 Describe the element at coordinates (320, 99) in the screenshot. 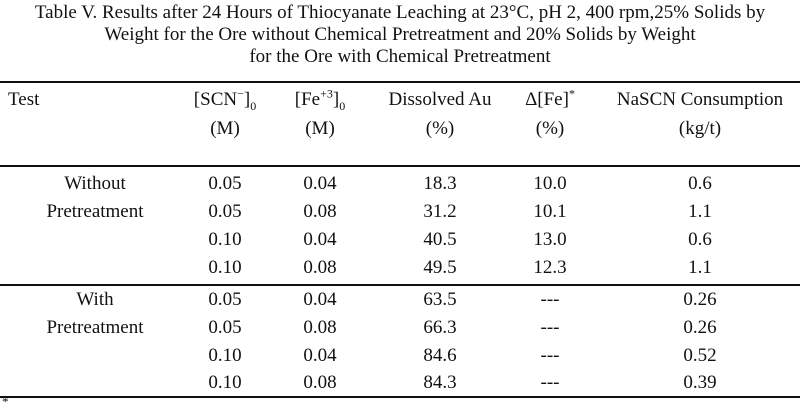

I see `header-fe: [Fe+3]0` at that location.